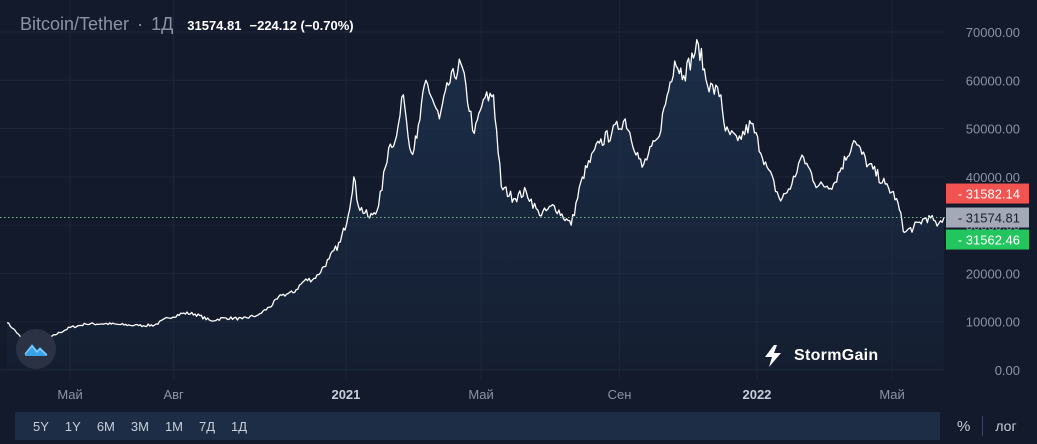  What do you see at coordinates (756, 394) in the screenshot?
I see `x-tick-label: 2022` at bounding box center [756, 394].